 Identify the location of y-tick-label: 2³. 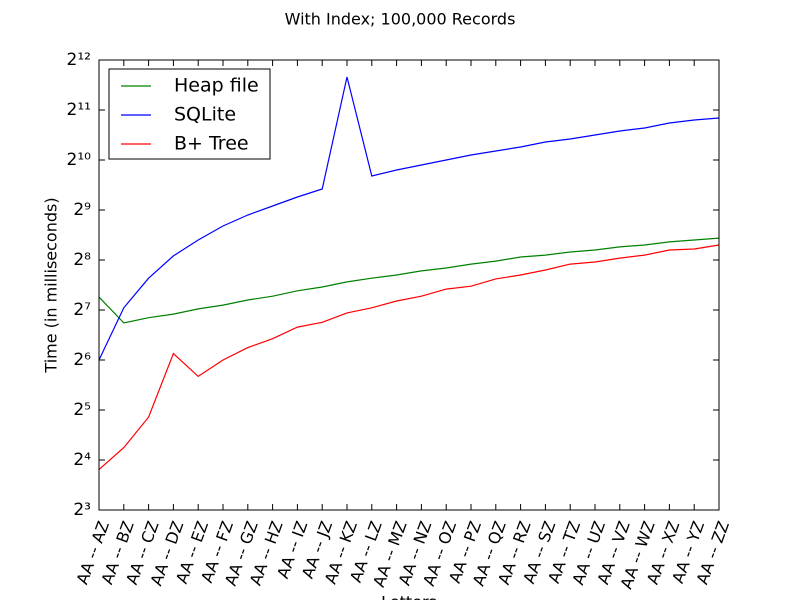
(82, 510).